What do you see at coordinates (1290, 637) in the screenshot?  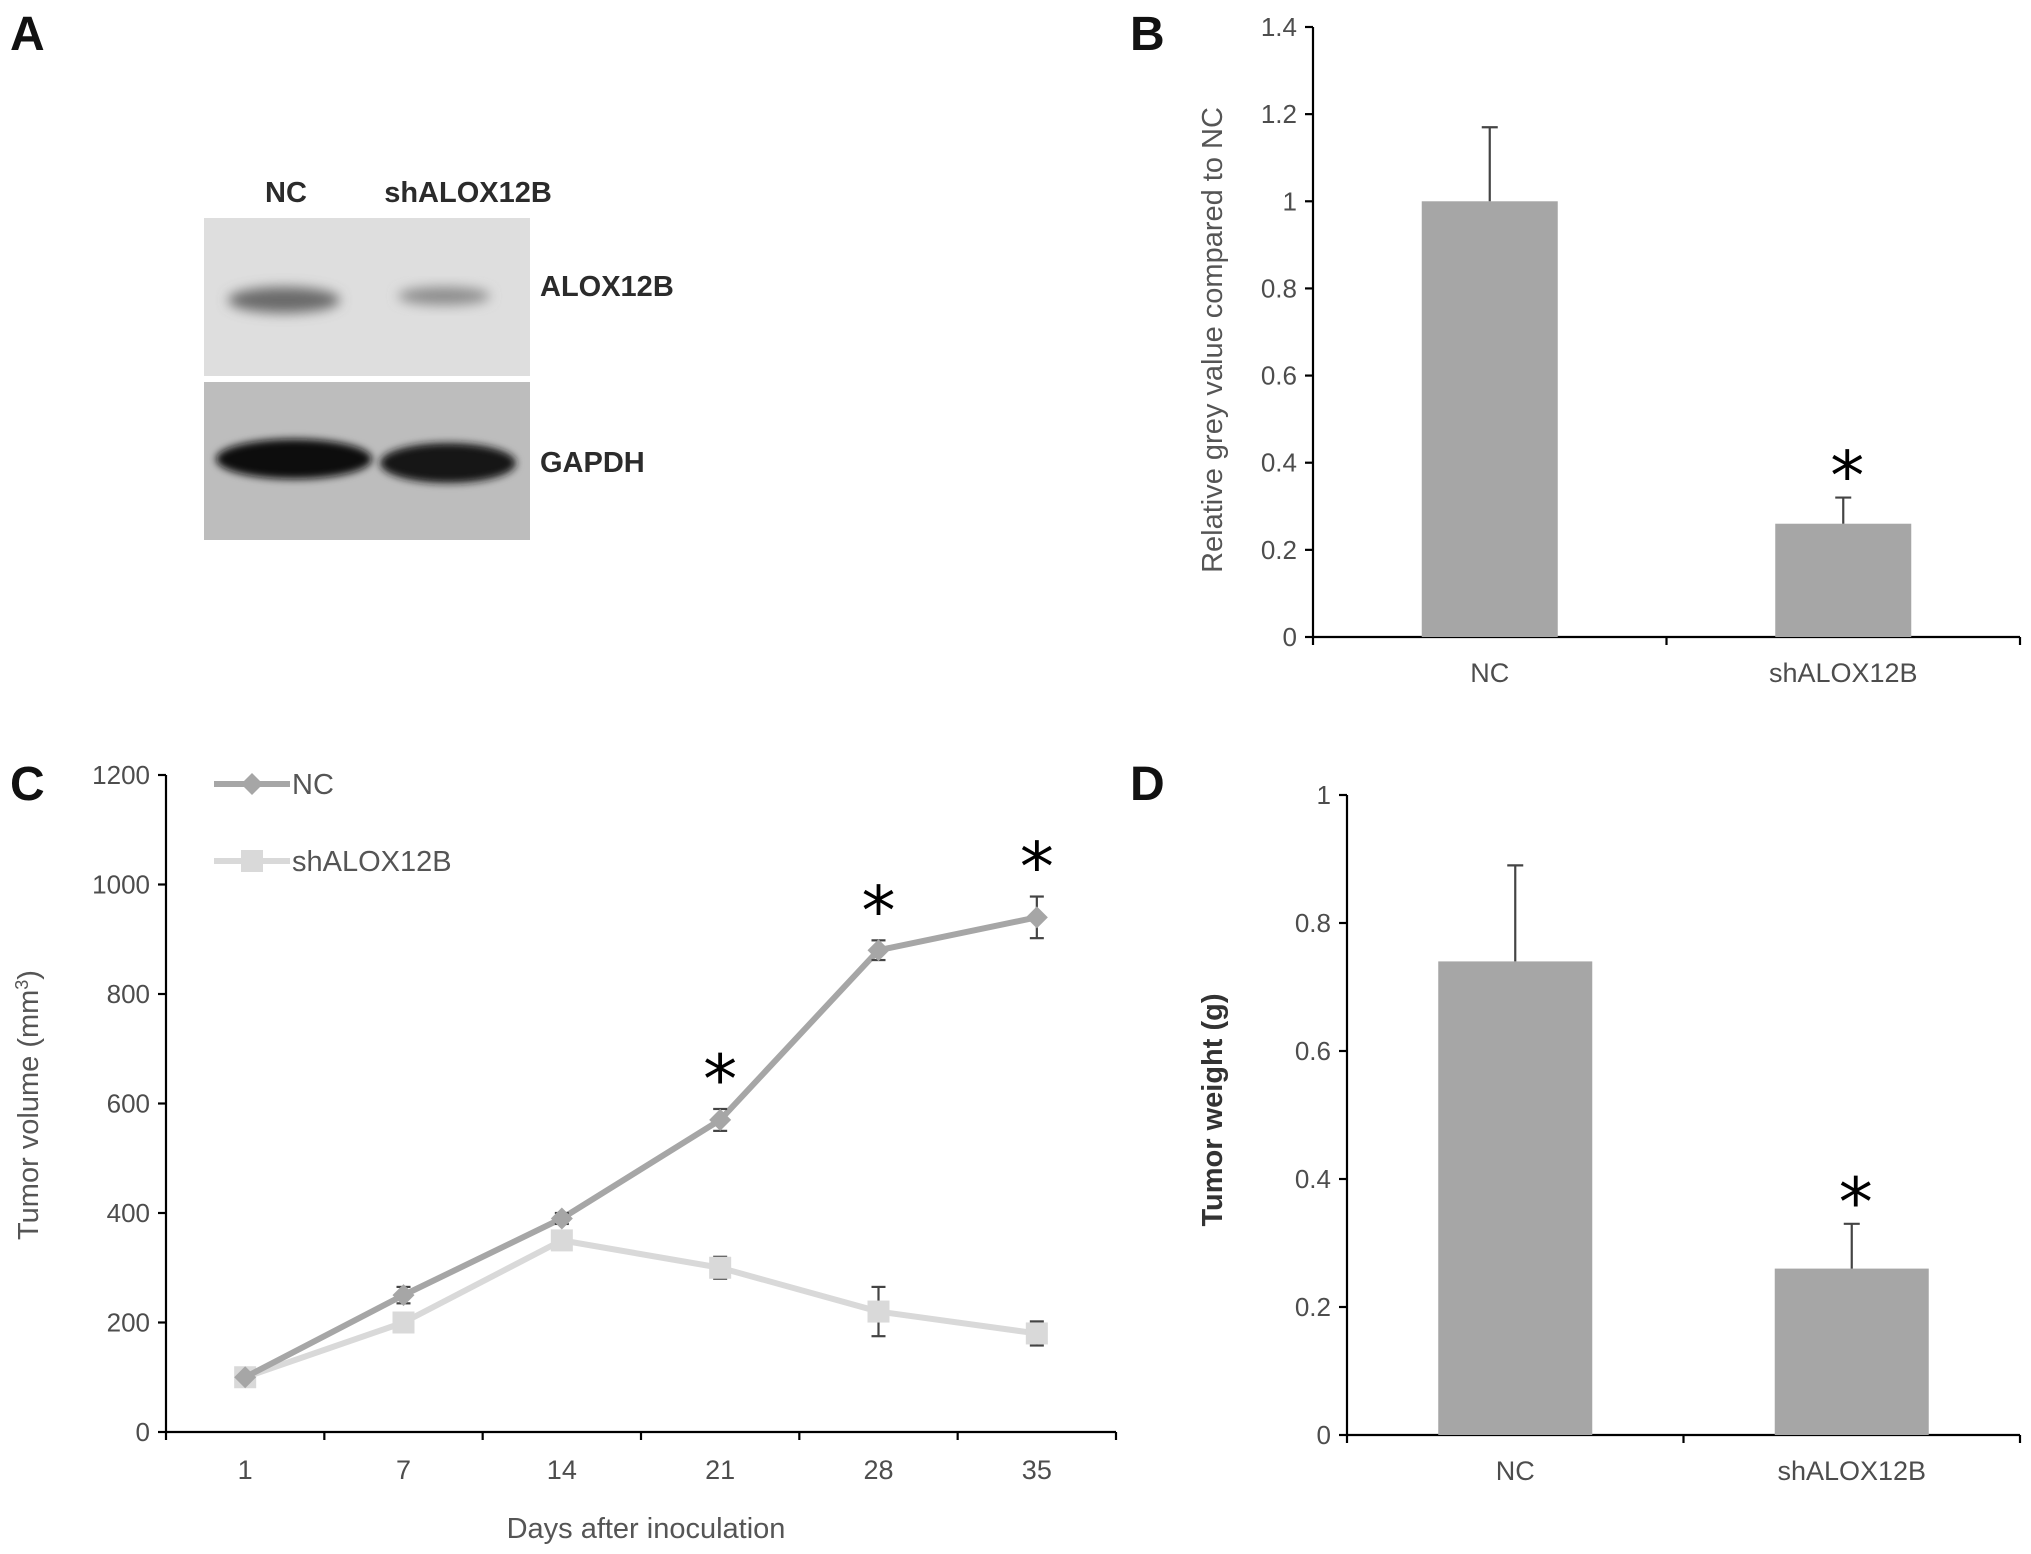 I see `panel-b-ytick-label: 0` at bounding box center [1290, 637].